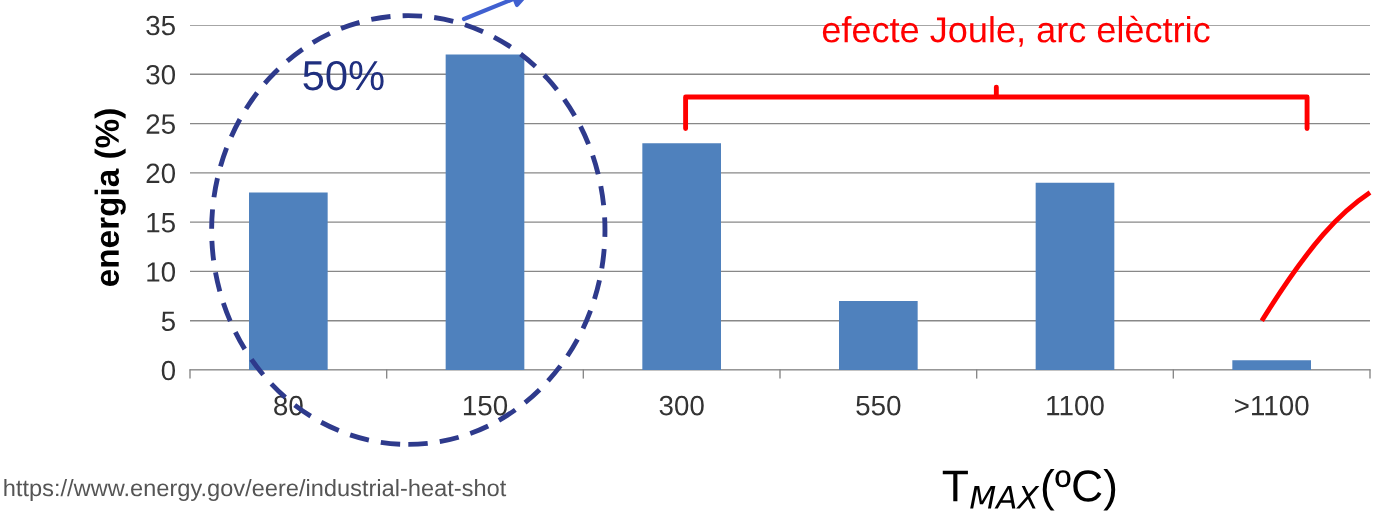  I want to click on x-tick-label: 1100, so click(1075, 405).